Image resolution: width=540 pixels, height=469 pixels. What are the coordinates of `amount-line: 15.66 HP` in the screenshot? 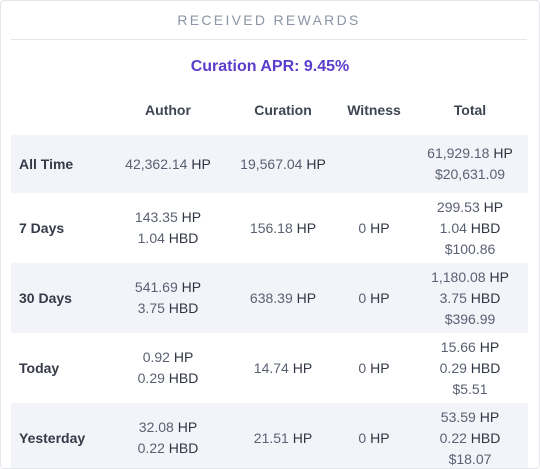 It's located at (470, 347).